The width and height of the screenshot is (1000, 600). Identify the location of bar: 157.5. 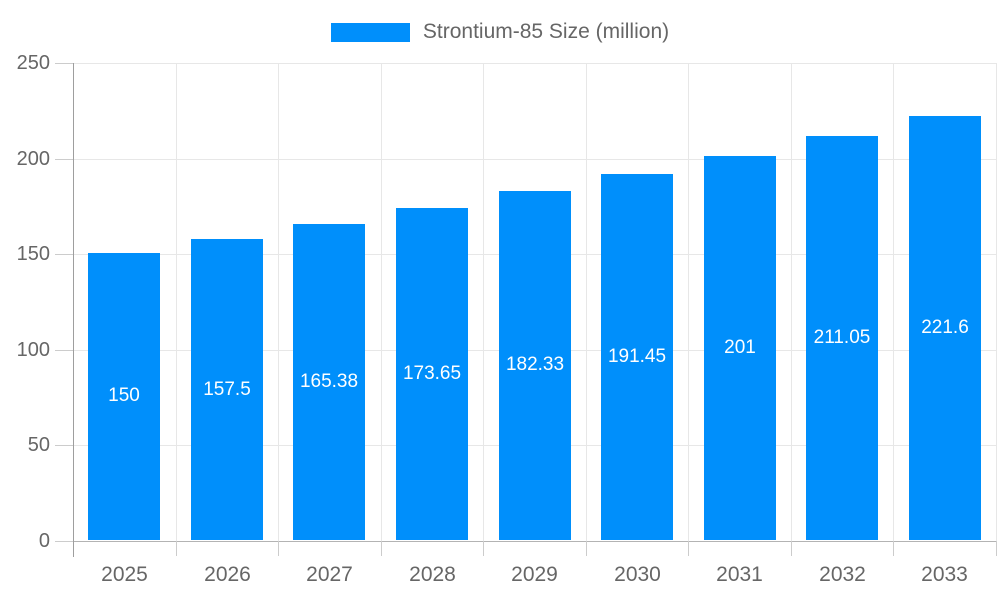
(227, 389).